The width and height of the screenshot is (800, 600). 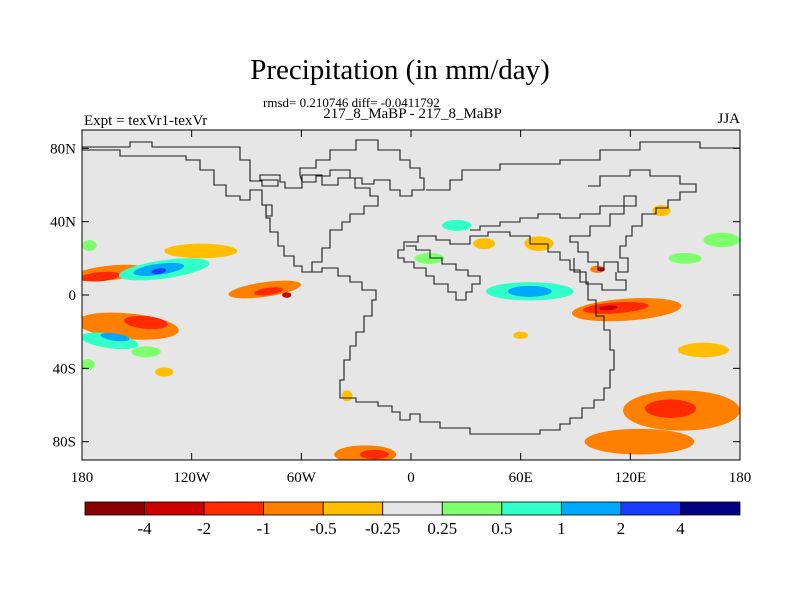 I want to click on x-tick-label: 60E, so click(x=521, y=478).